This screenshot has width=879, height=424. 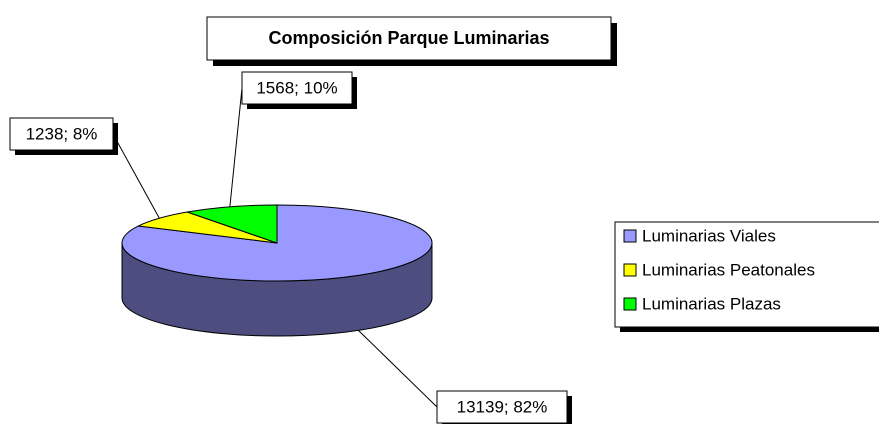 I want to click on legend-box, so click(x=746, y=274).